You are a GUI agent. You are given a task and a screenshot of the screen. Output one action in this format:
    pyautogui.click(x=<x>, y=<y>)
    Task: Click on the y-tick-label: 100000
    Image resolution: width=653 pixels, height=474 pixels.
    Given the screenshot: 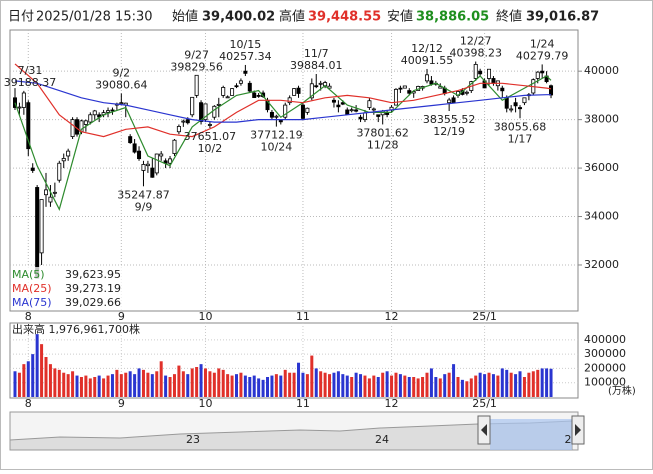 What is the action you would take?
    pyautogui.click(x=605, y=382)
    